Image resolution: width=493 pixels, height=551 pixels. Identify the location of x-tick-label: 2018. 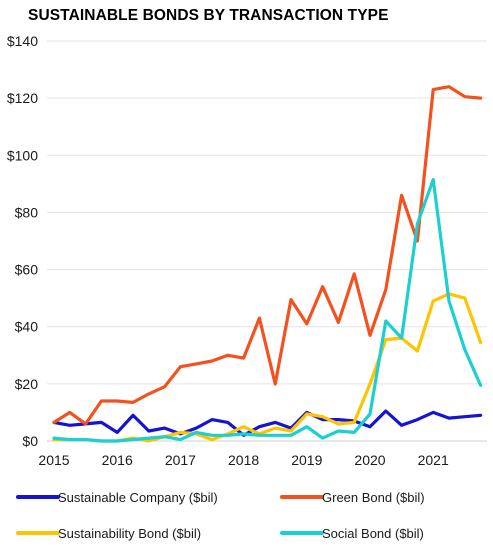
(243, 460).